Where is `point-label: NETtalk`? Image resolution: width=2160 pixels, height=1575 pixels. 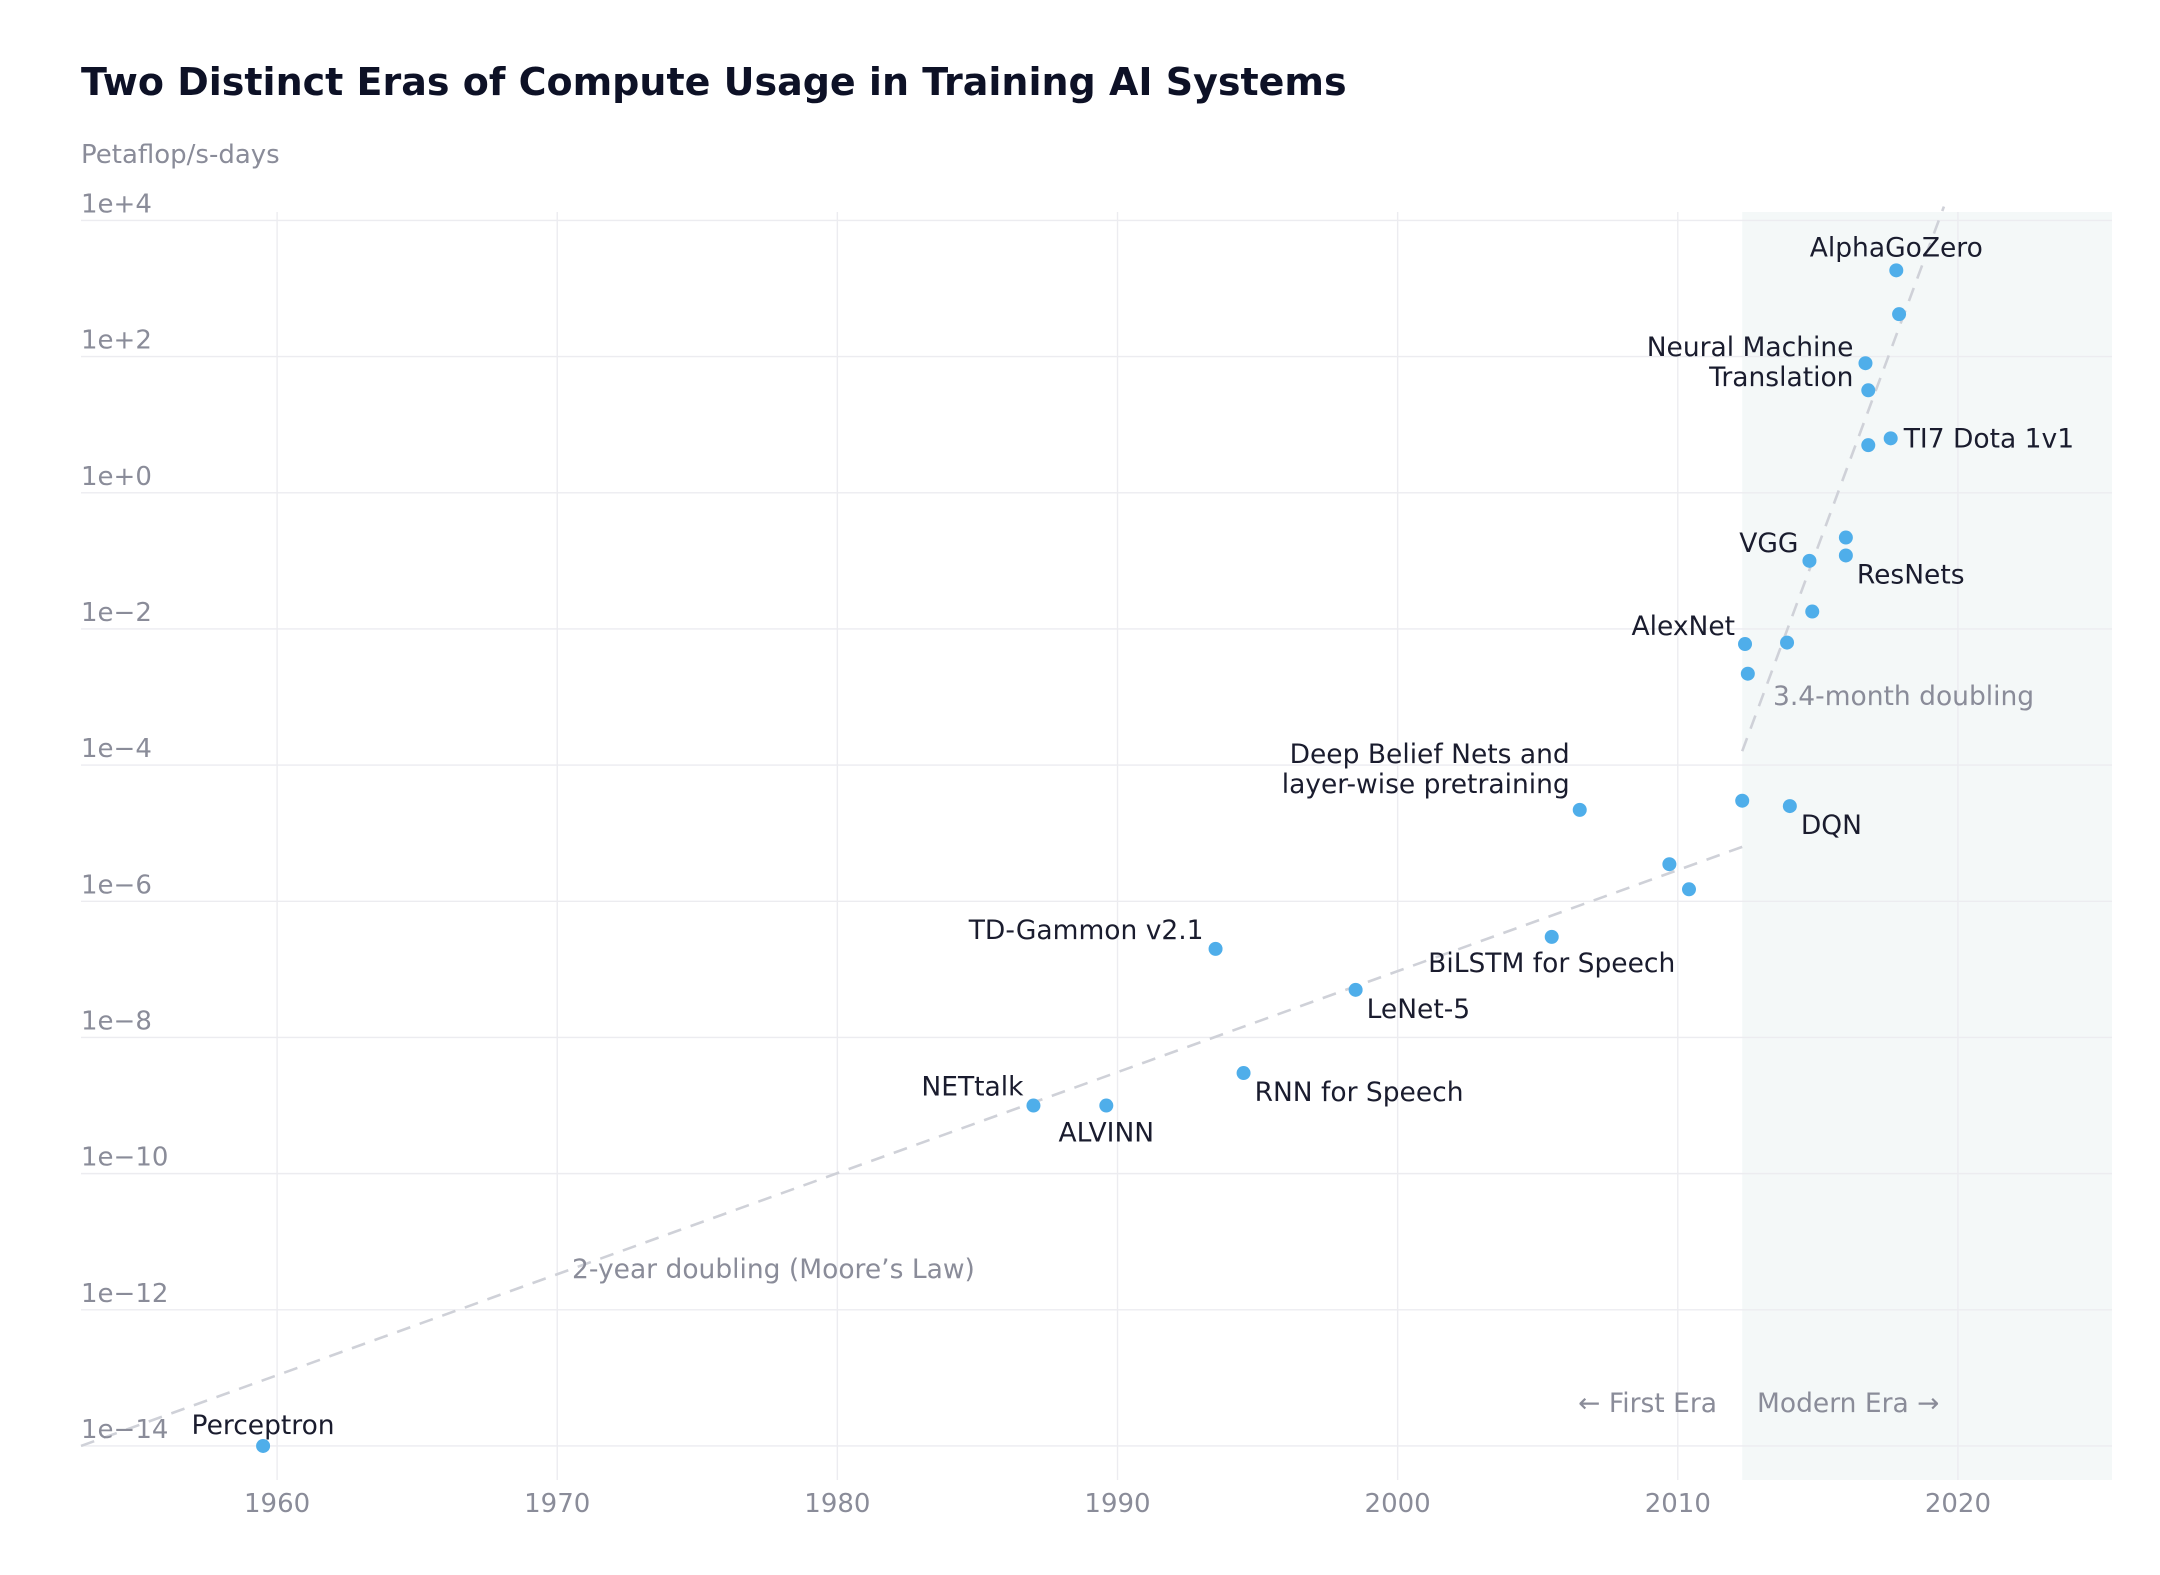
point-label: NETtalk is located at coordinates (972, 1087).